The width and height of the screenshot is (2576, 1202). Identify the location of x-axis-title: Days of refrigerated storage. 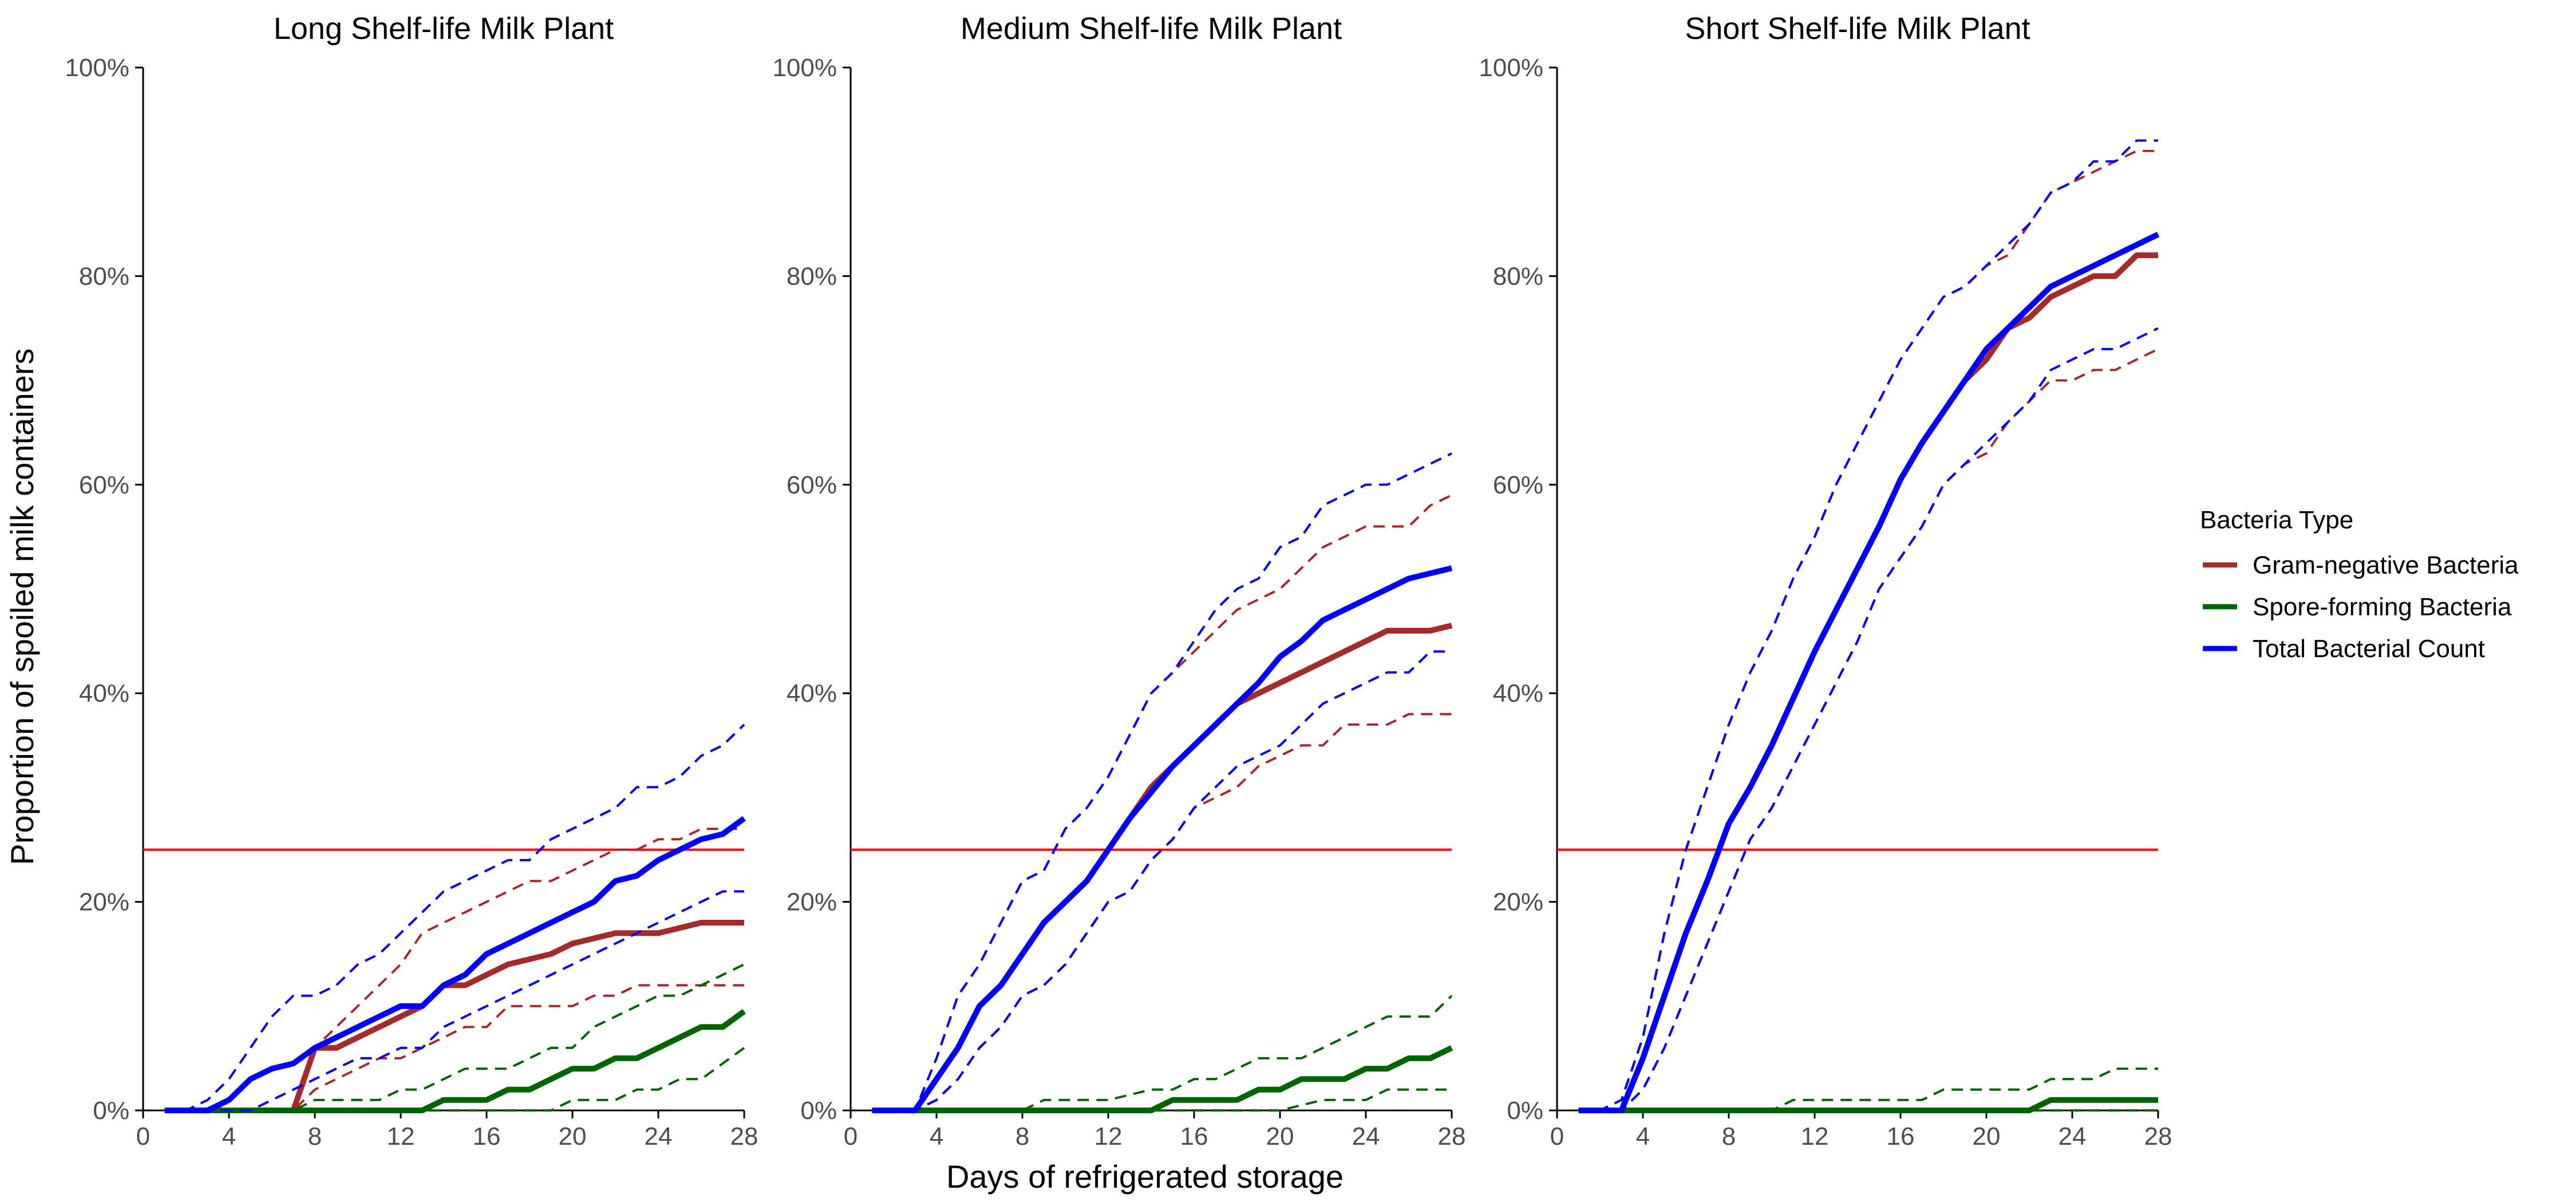
(1145, 1176).